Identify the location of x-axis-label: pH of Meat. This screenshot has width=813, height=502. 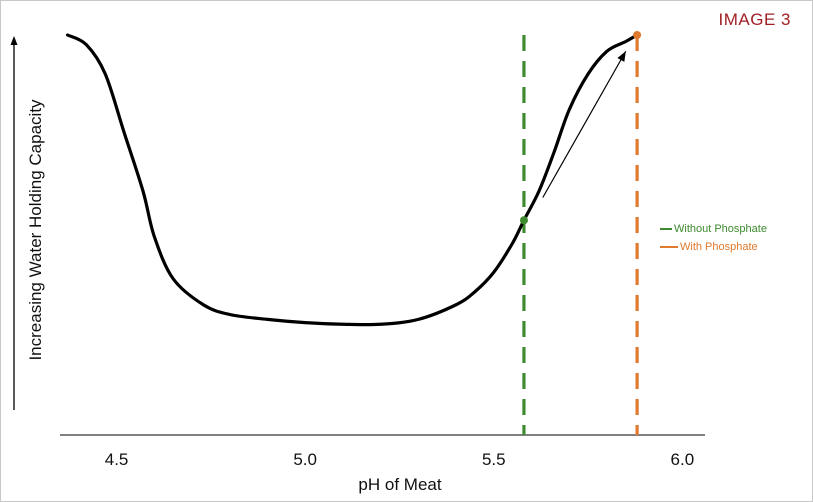
(400, 484).